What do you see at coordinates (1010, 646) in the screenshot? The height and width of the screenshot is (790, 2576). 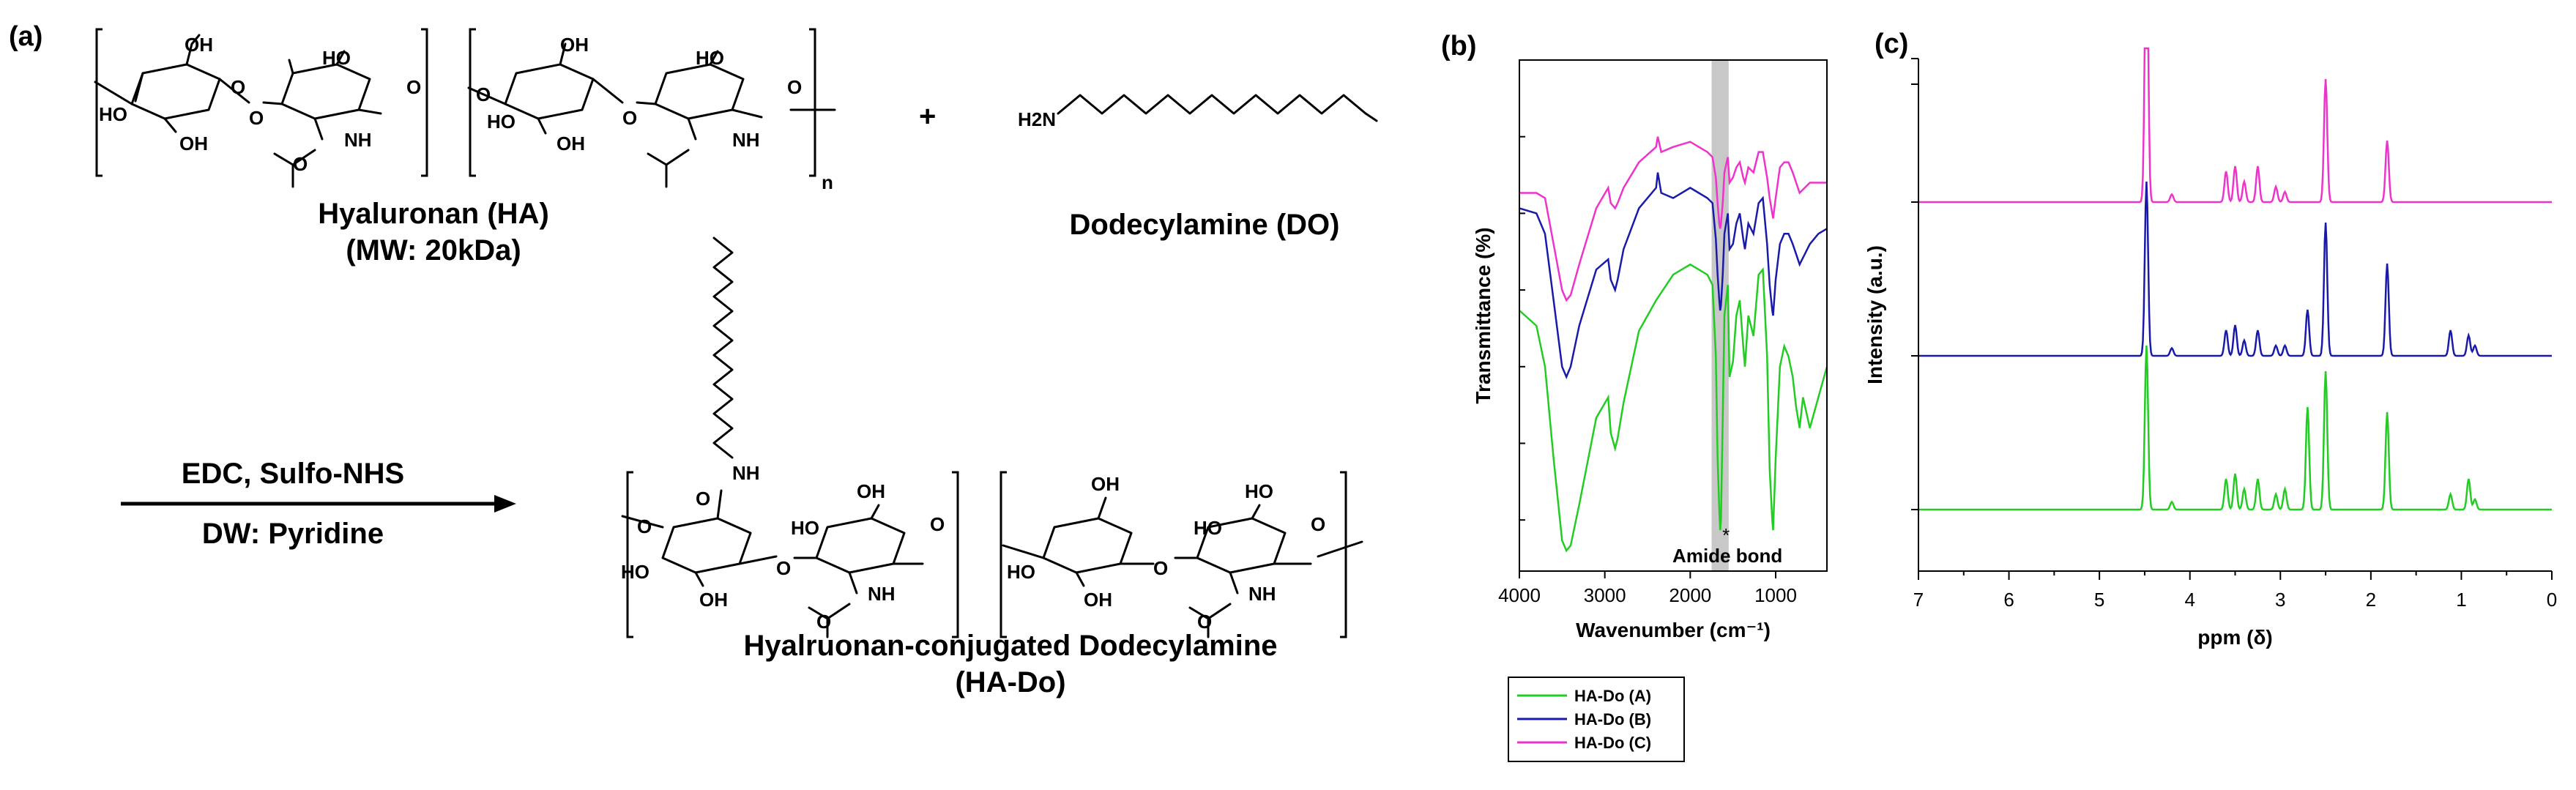 I see `product-name-line1: Hyalruonan-conjugated Dodecylamine` at bounding box center [1010, 646].